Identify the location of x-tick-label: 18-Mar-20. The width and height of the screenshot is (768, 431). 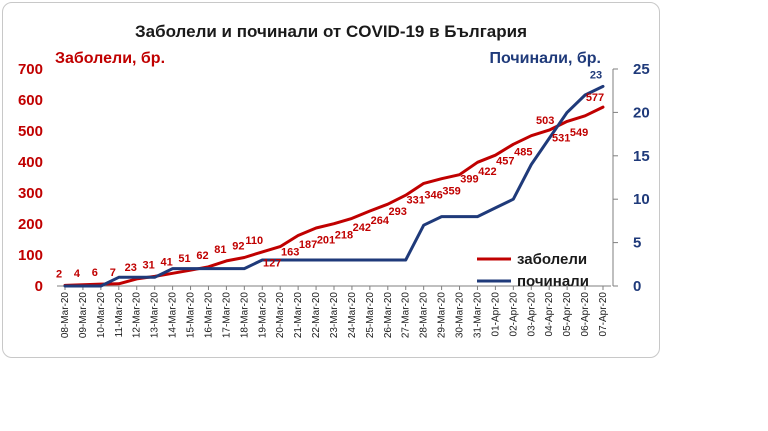
(244, 315).